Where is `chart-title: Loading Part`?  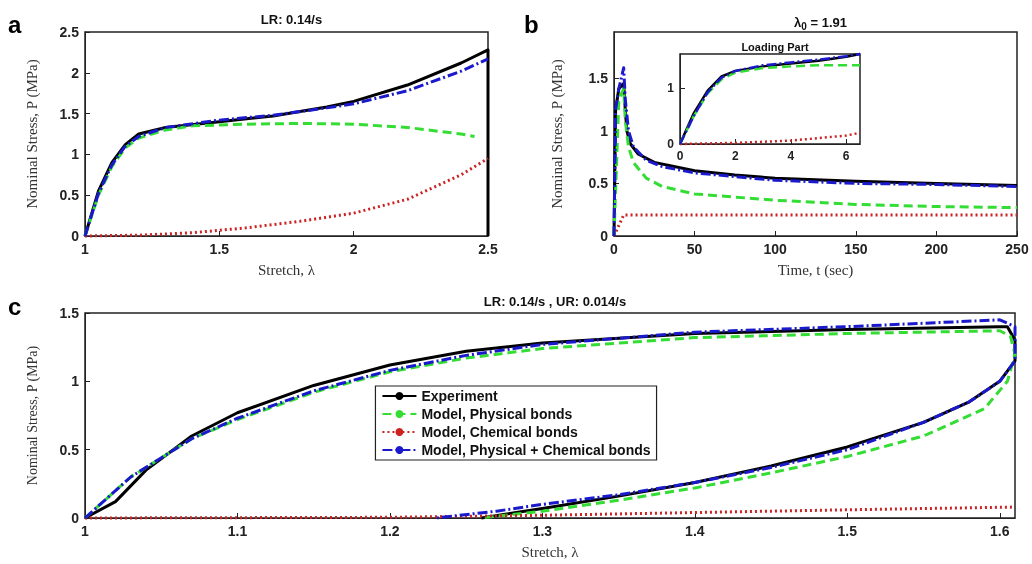 chart-title: Loading Part is located at coordinates (775, 46).